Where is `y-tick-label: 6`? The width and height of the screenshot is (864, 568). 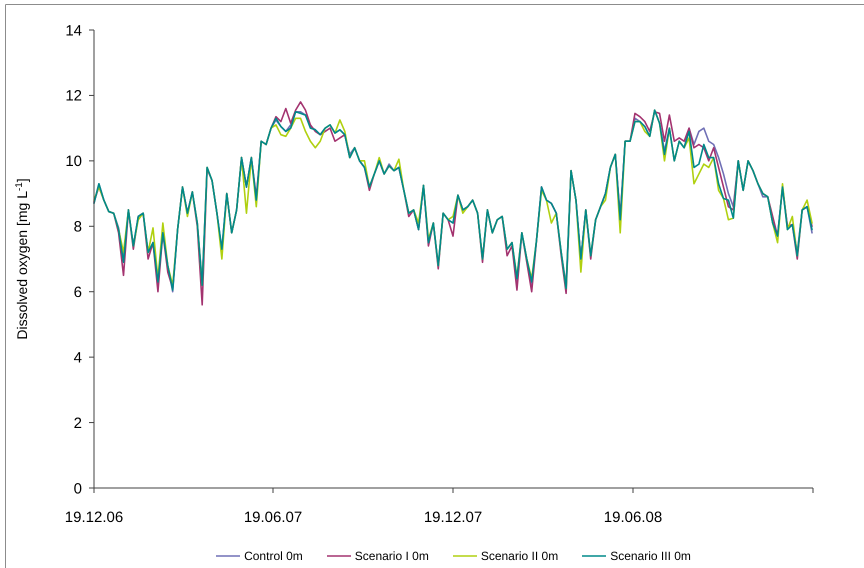 y-tick-label: 6 is located at coordinates (78, 292).